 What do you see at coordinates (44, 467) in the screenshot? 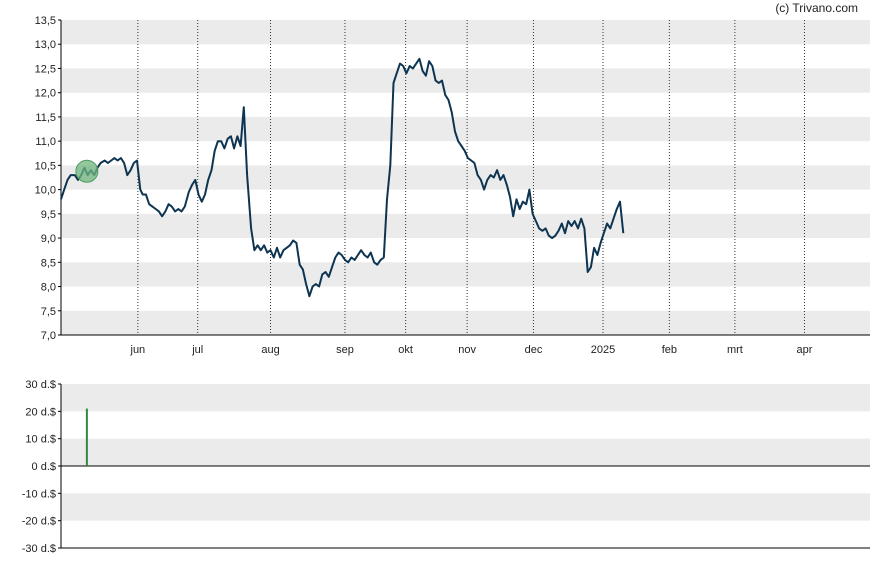
I see `y-tick-label: 0 d.$` at bounding box center [44, 467].